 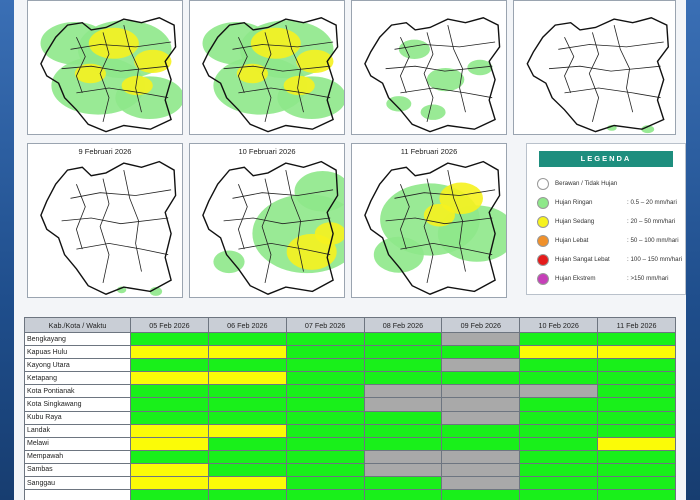 What do you see at coordinates (611, 222) in the screenshot?
I see `legend-item: Hujan Sedang : 20 – 50 mm/hari` at bounding box center [611, 222].